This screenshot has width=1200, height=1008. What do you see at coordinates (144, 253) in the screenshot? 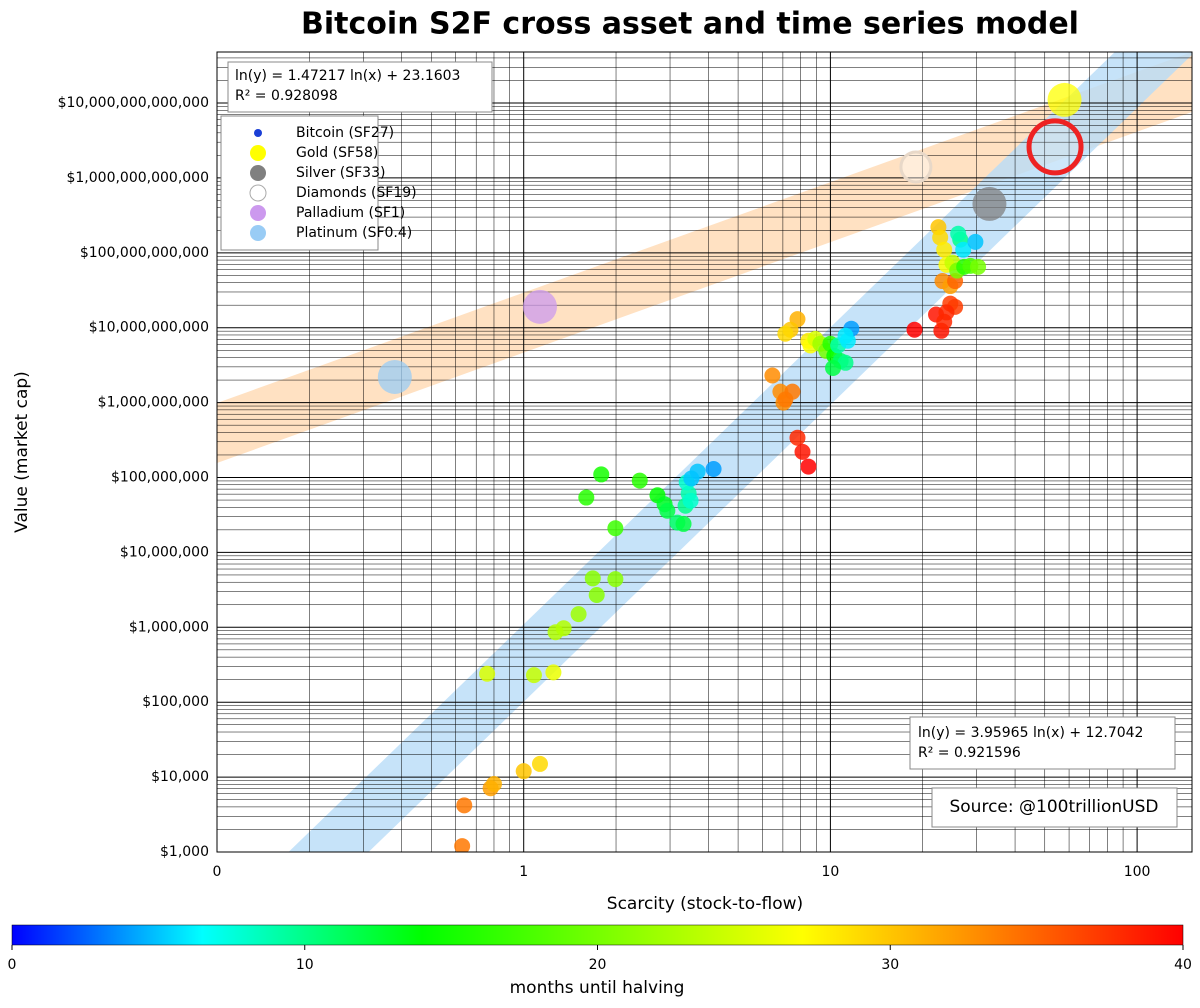
I see `y-tick-label: $100,000,000,000` at bounding box center [144, 253].